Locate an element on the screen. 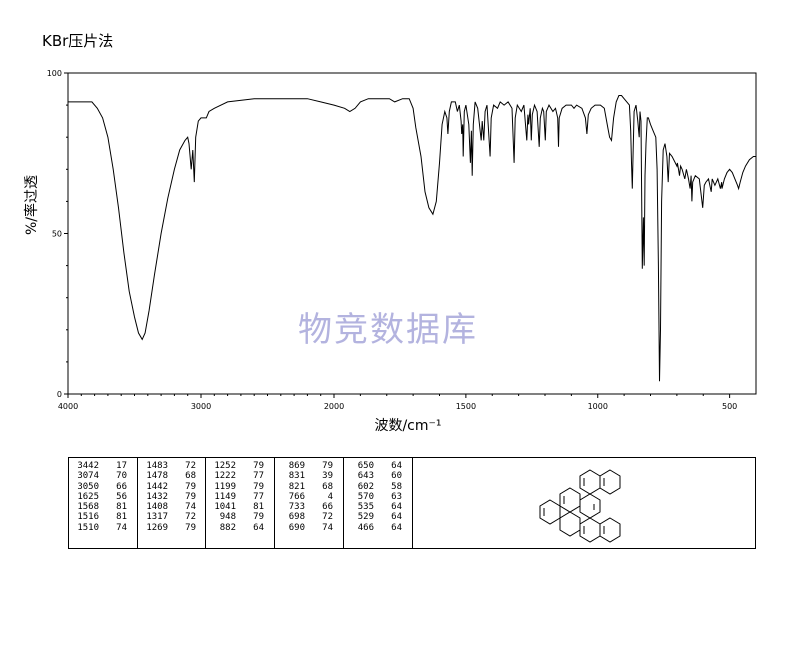 This screenshot has width=794, height=652. peak-table-column: 869 79 831 39 821 68 766 4 733 66 698 72 690 74 is located at coordinates (309, 503).